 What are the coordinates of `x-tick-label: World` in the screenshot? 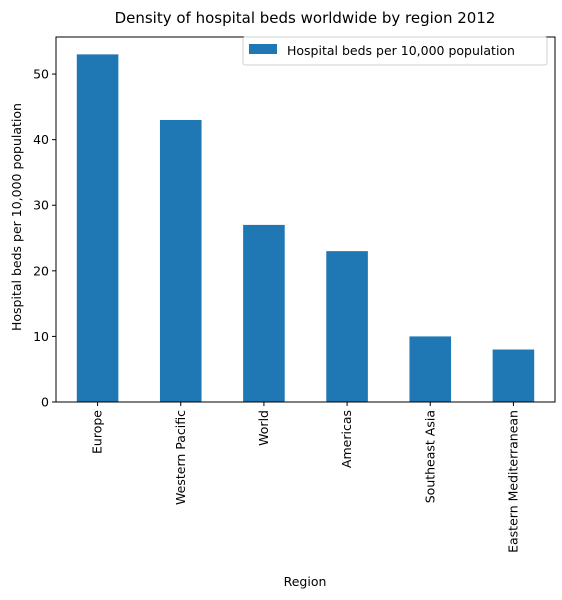 It's located at (263, 428).